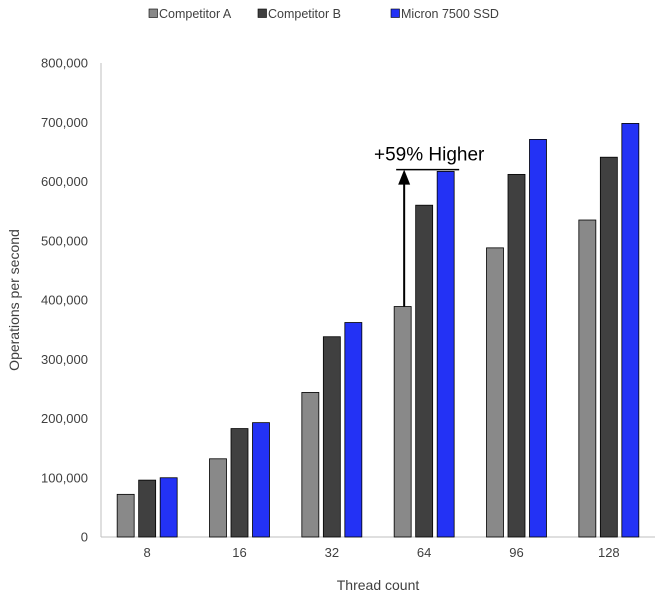 The image size is (657, 594). Describe the element at coordinates (64, 240) in the screenshot. I see `y-tick-label: 500,000` at that location.